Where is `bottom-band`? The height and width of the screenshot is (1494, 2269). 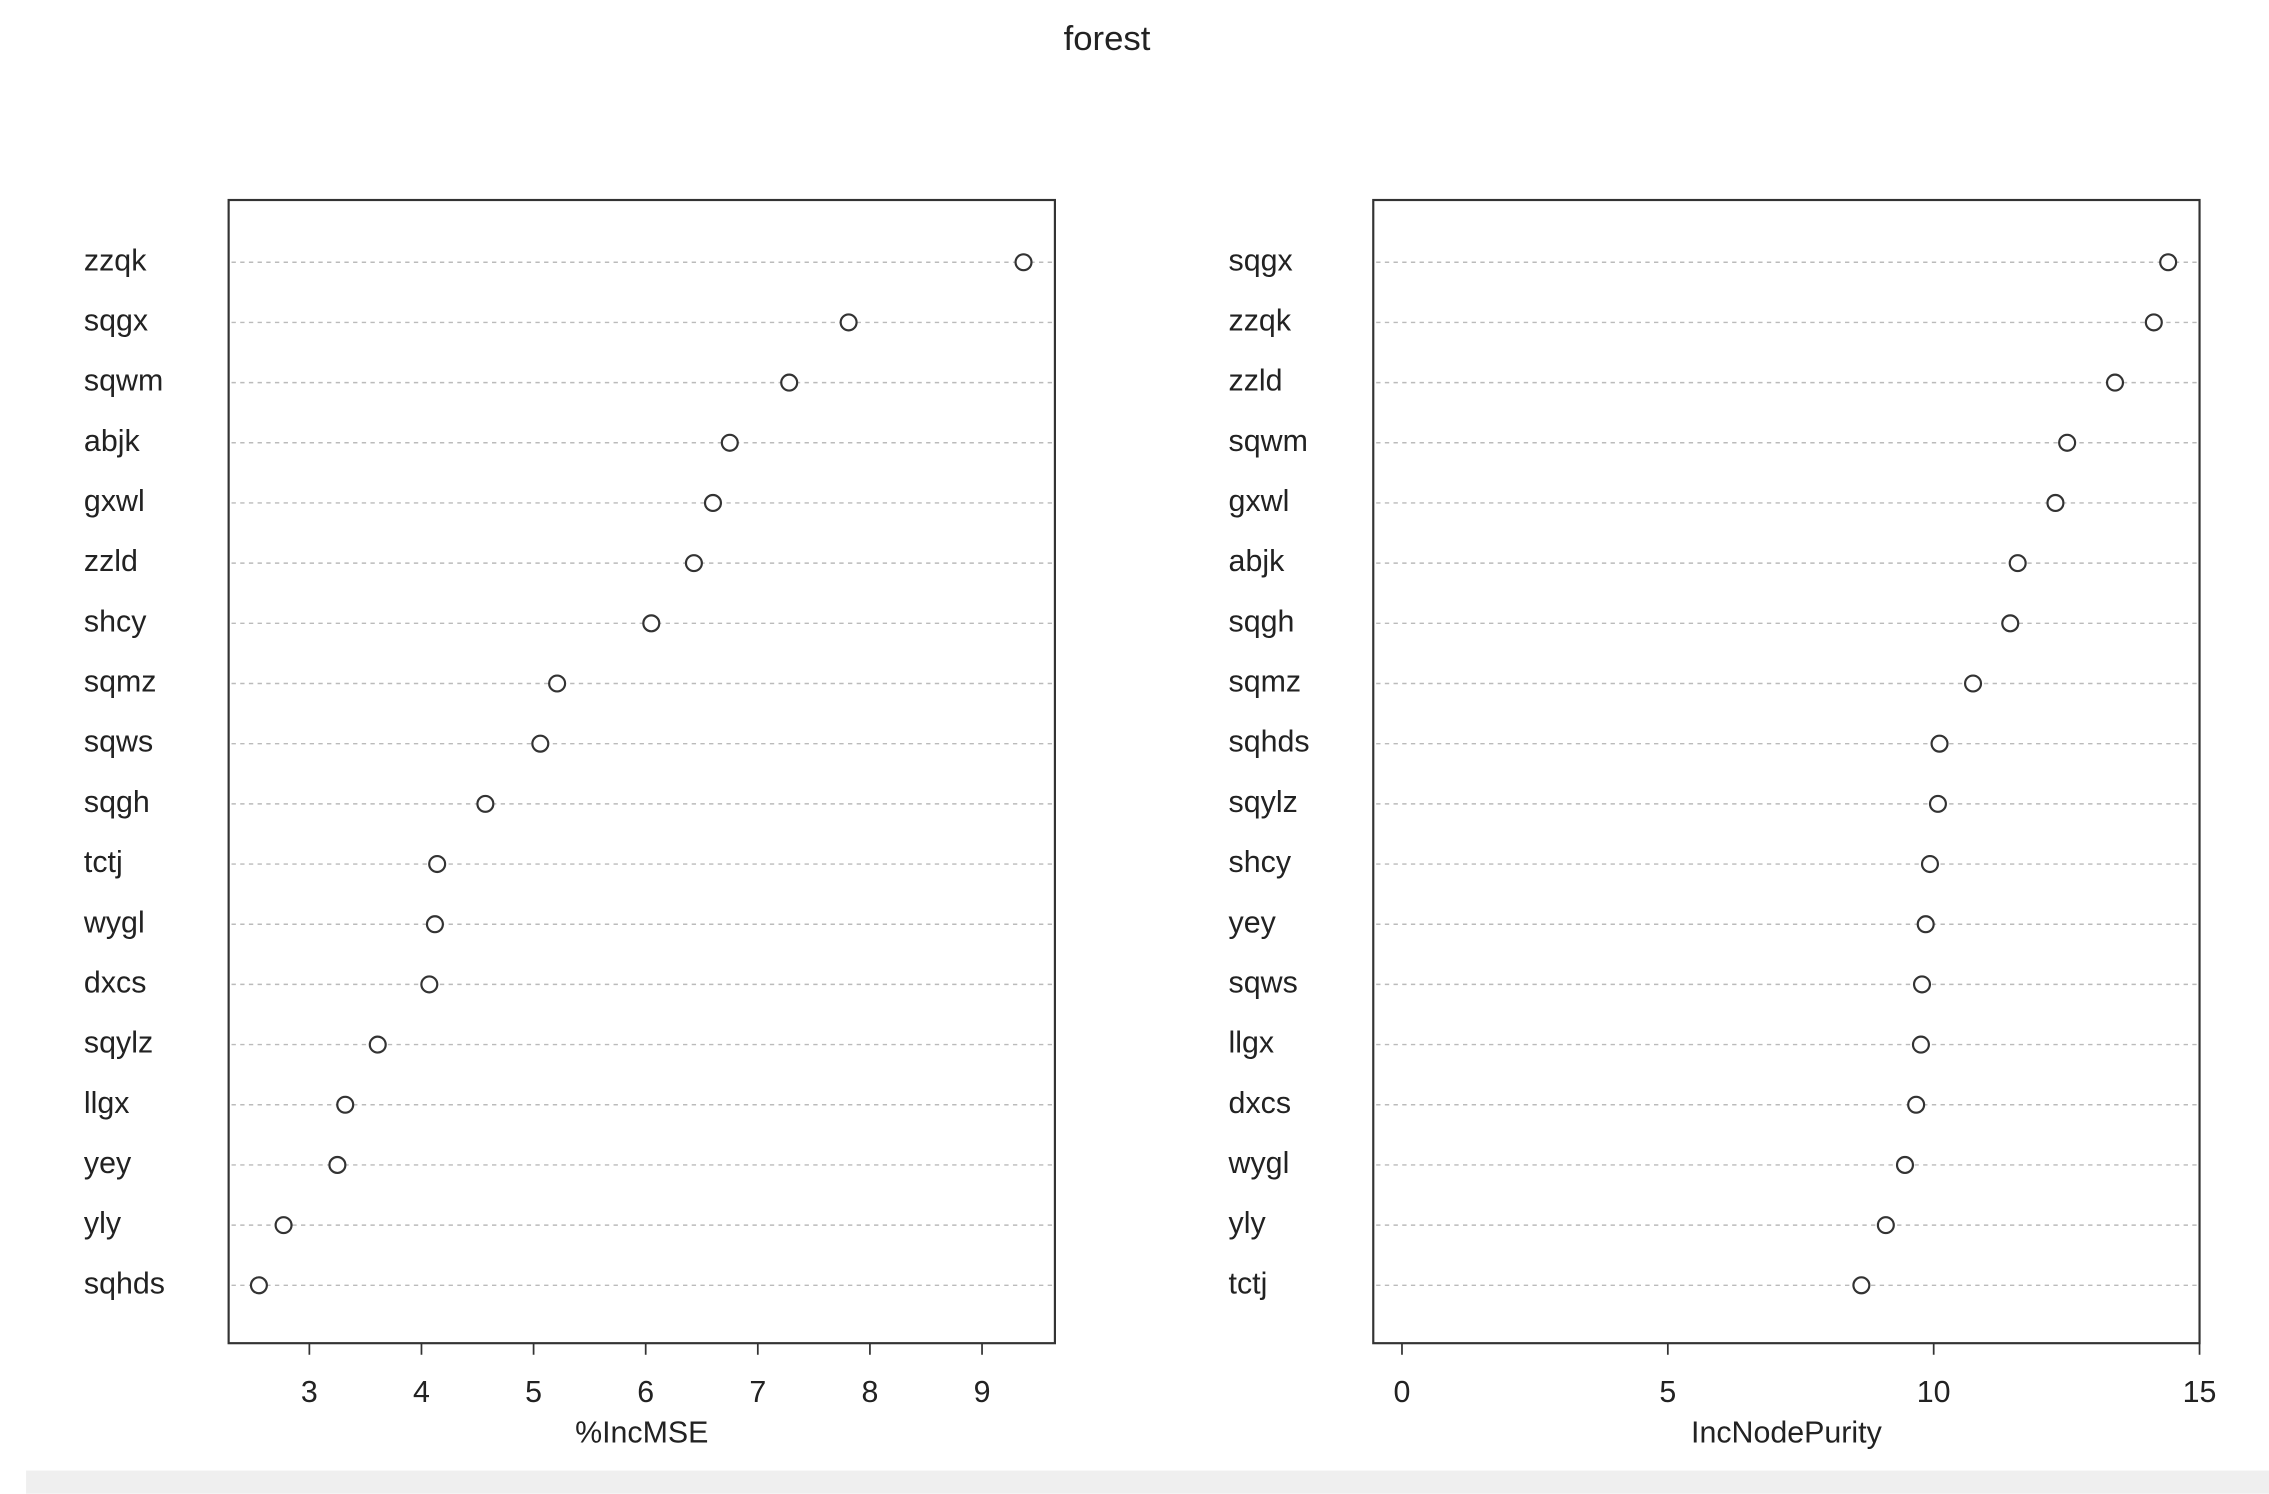
bottom-band is located at coordinates (1147, 1482).